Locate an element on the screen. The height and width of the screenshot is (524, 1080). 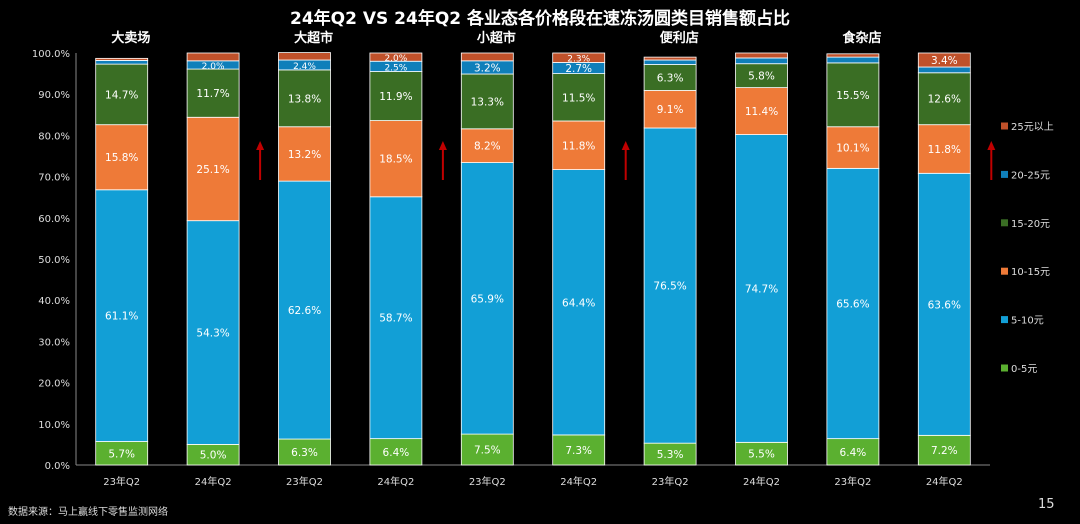
data-label: 54.3% is located at coordinates (212, 334).